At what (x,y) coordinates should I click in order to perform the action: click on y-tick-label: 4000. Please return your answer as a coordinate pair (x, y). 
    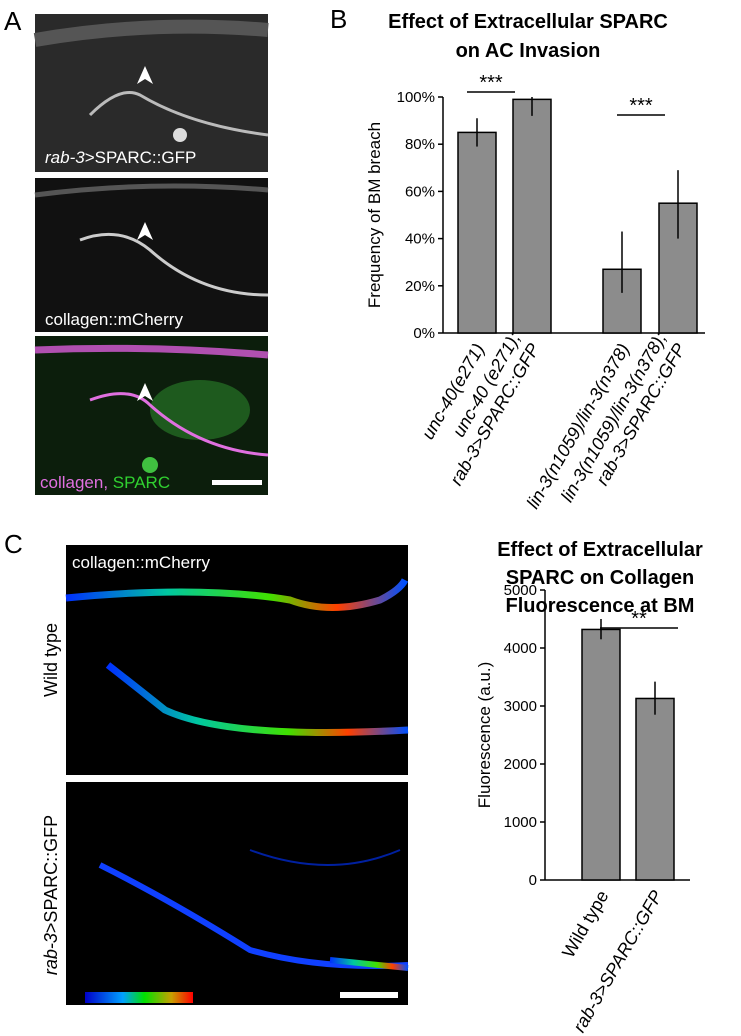
    Looking at the image, I should click on (520, 648).